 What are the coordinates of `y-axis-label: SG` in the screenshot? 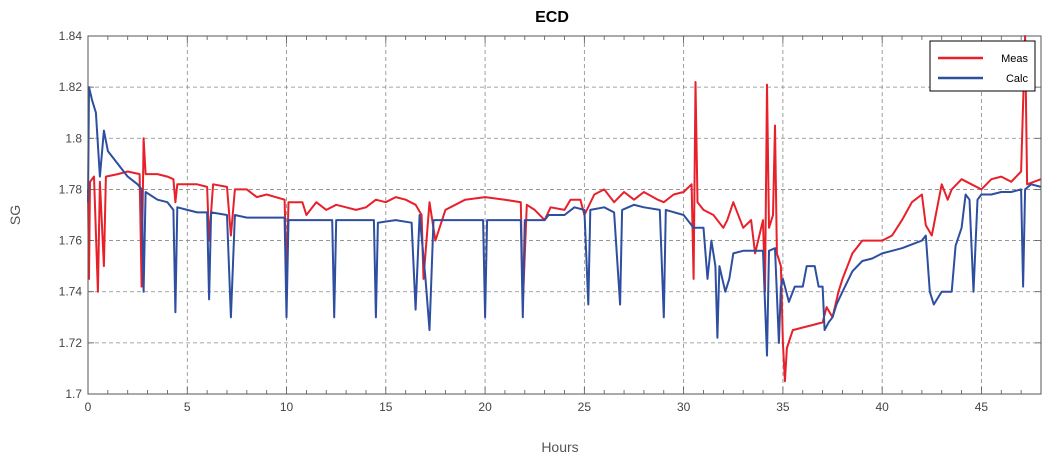 It's located at (15, 215).